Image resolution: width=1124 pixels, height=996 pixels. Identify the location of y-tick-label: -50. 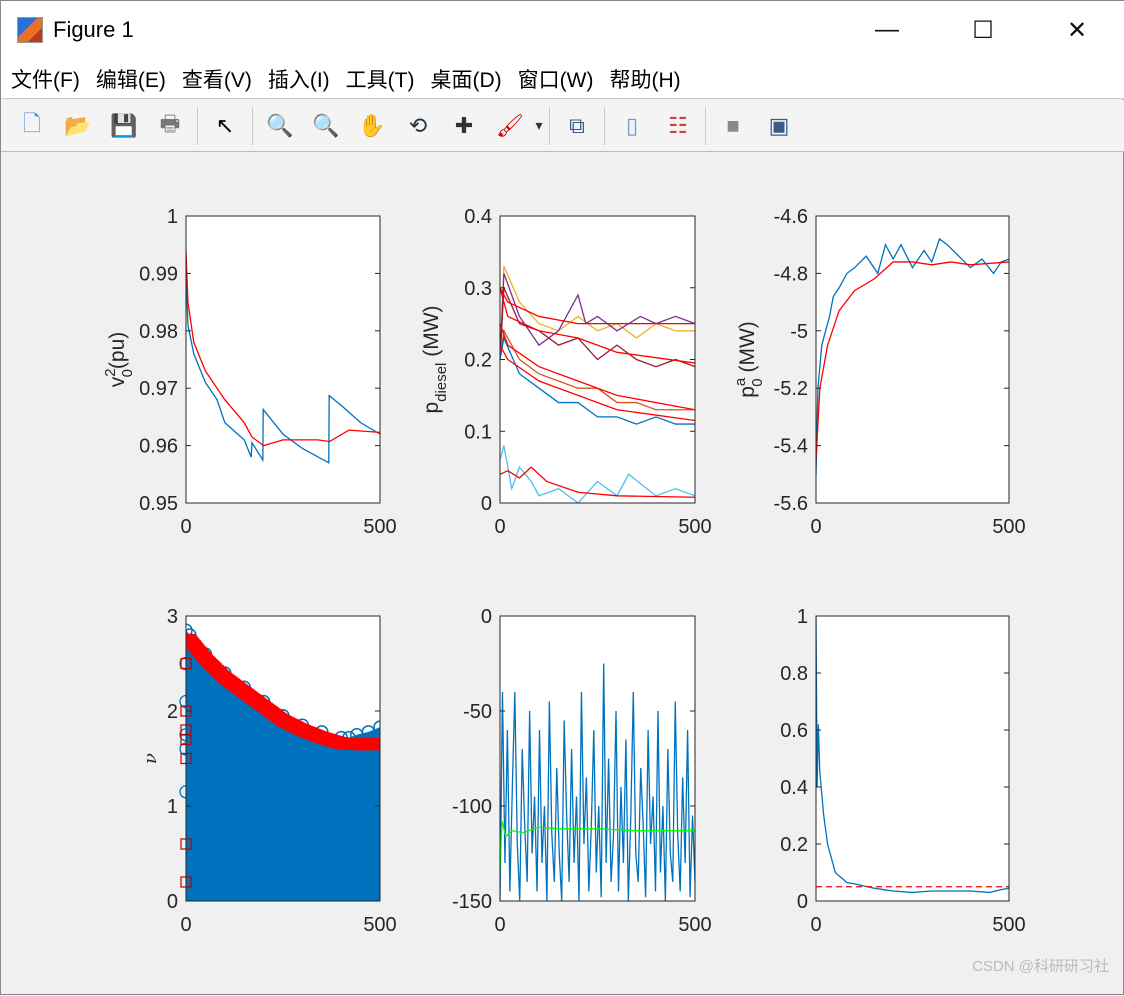
(477, 712).